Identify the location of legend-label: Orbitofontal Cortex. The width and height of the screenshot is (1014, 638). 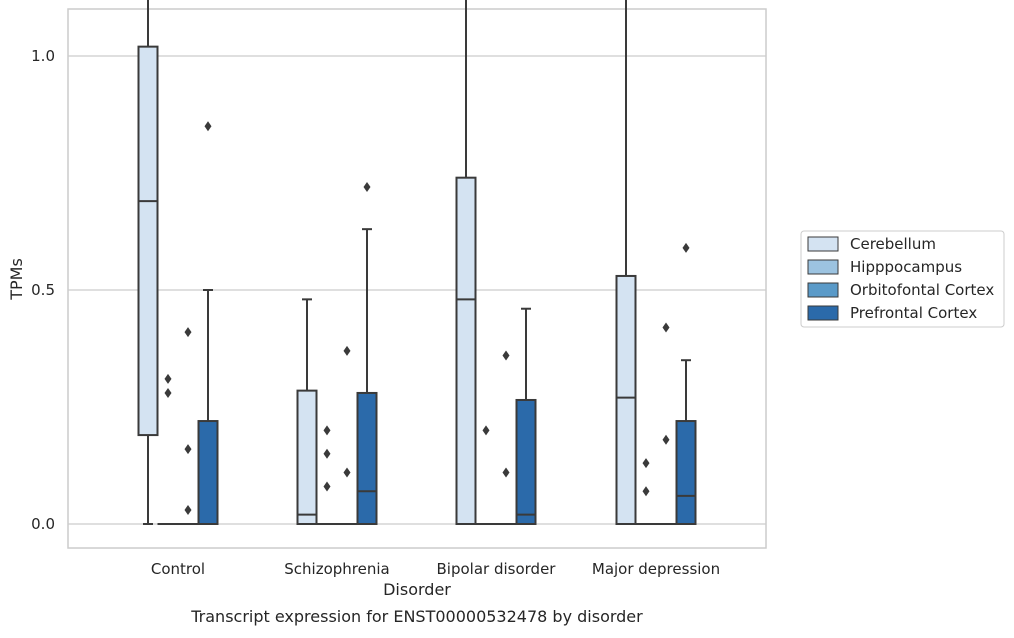
(922, 290).